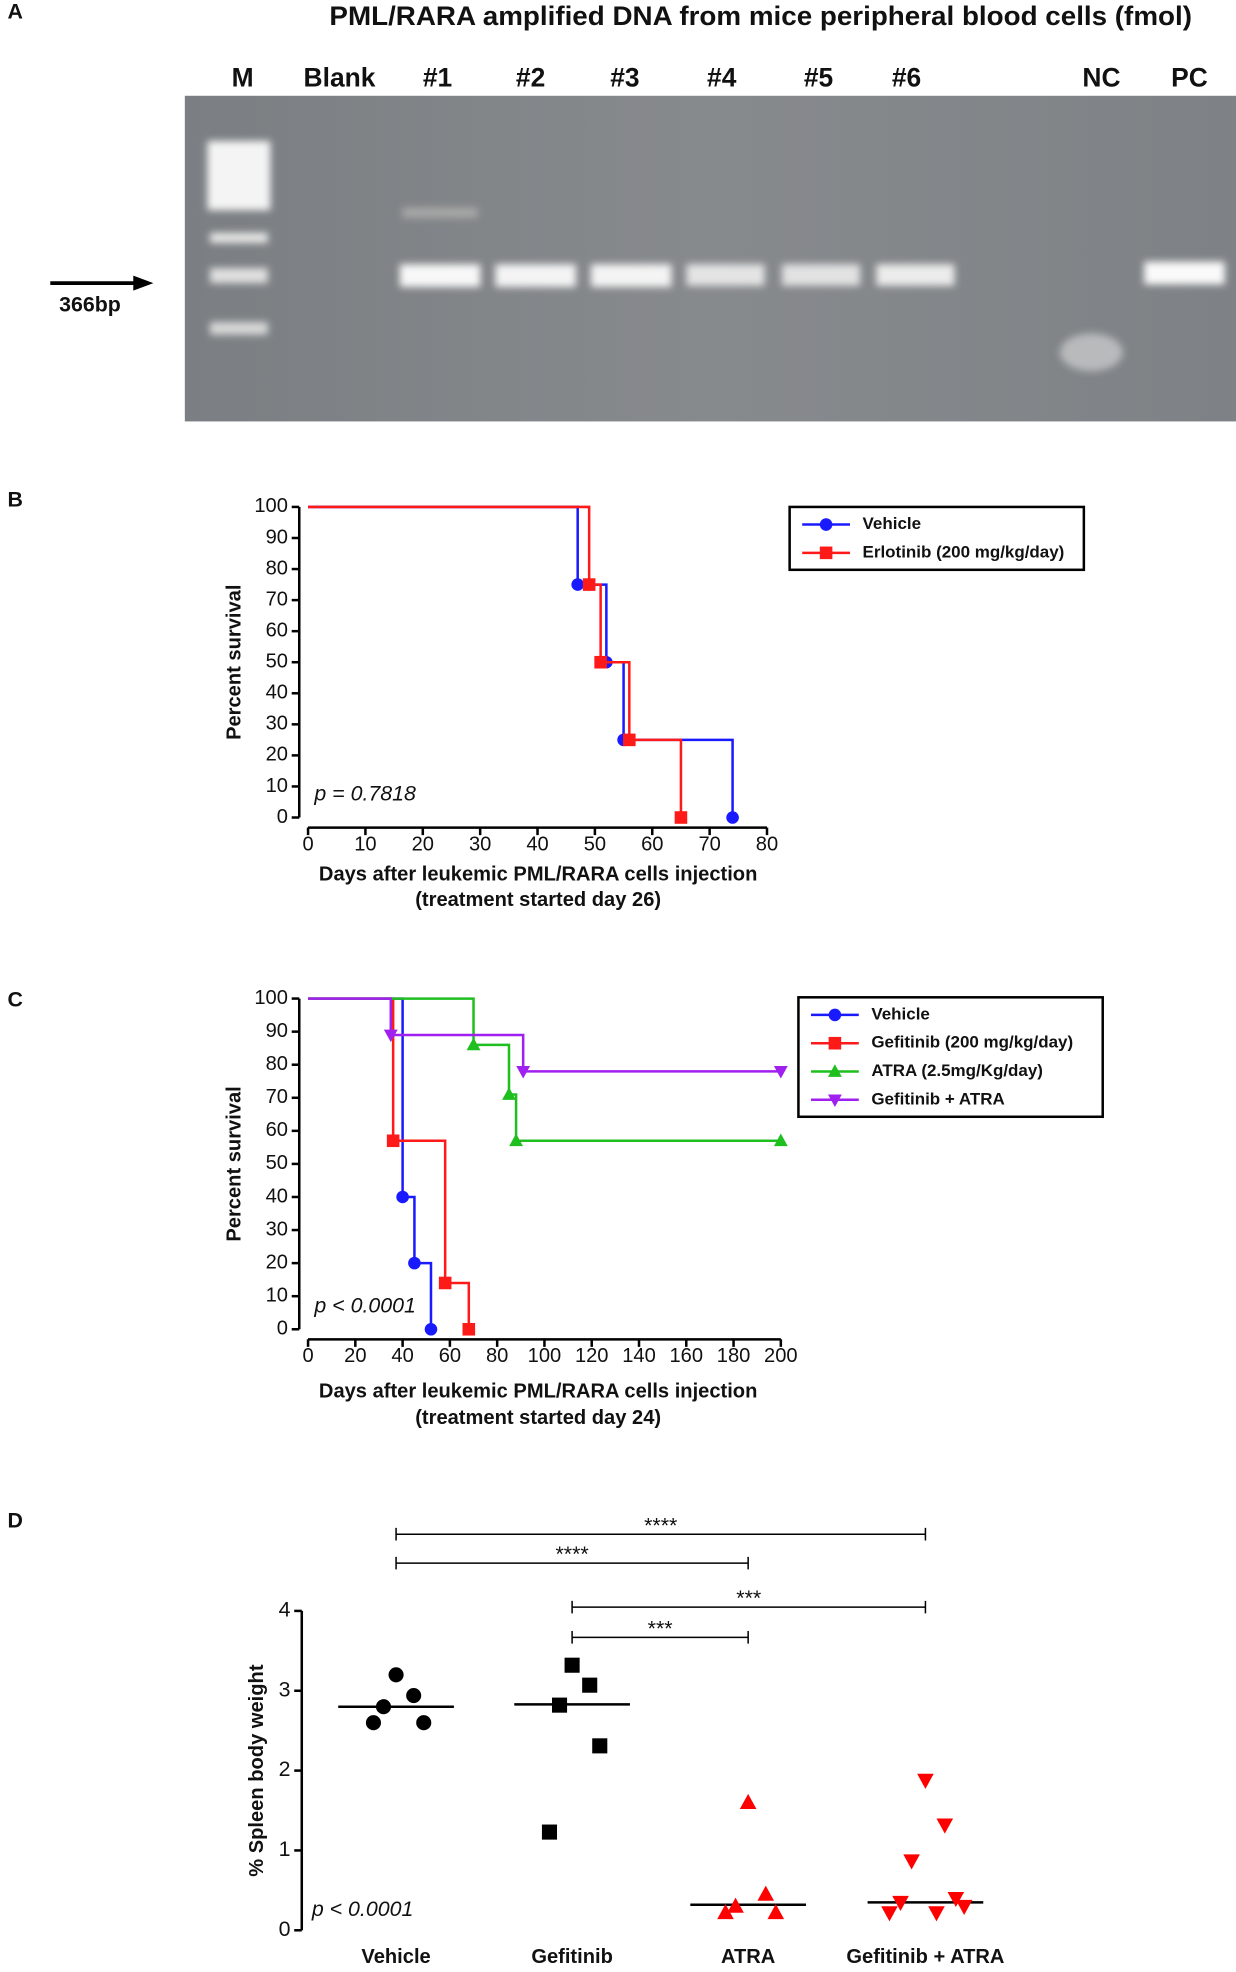 The height and width of the screenshot is (1972, 1236). What do you see at coordinates (572, 1957) in the screenshot?
I see `x-tick-label: Gefitinib` at bounding box center [572, 1957].